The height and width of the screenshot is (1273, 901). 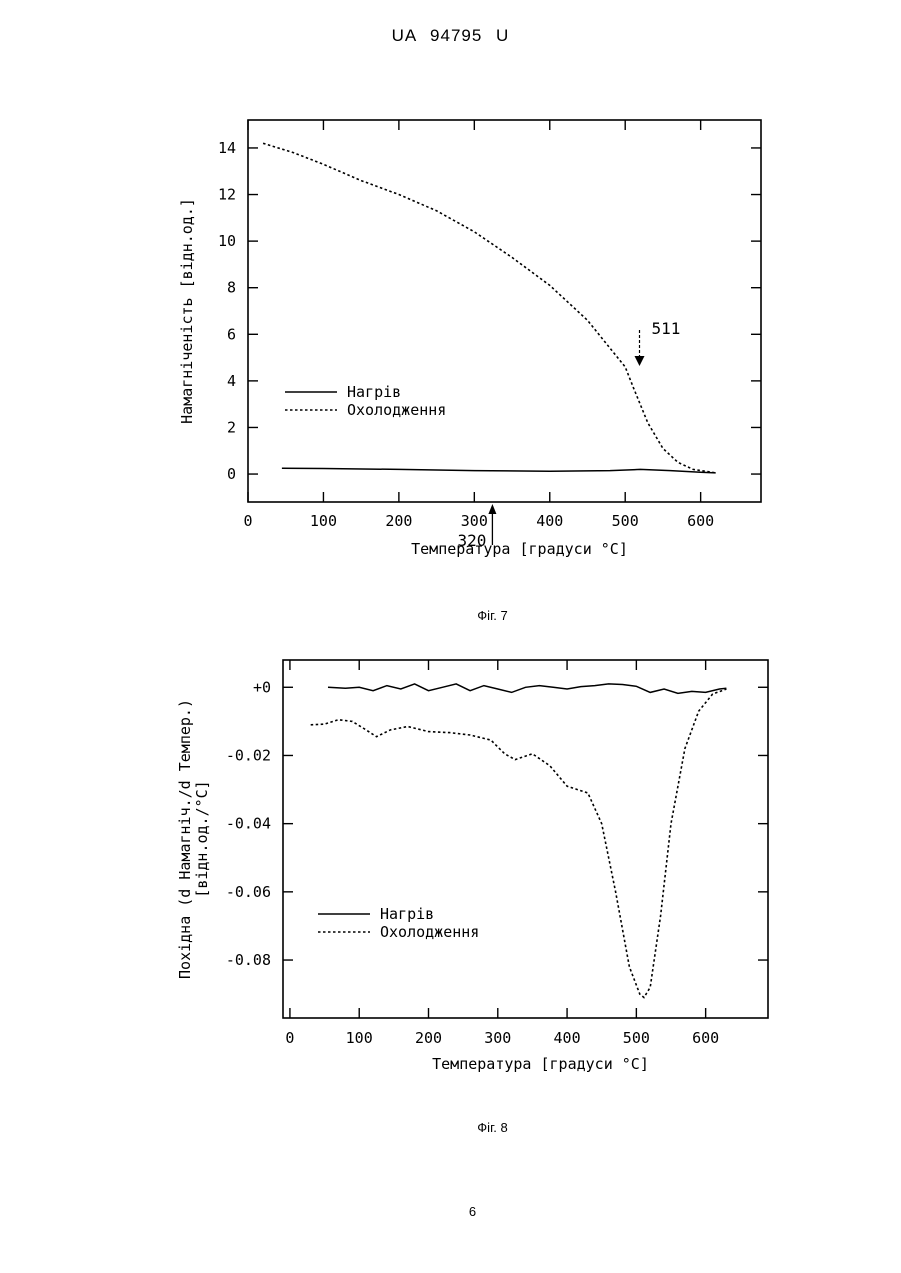 What do you see at coordinates (248, 824) in the screenshot?
I see `y-tick-label: -0.04` at bounding box center [248, 824].